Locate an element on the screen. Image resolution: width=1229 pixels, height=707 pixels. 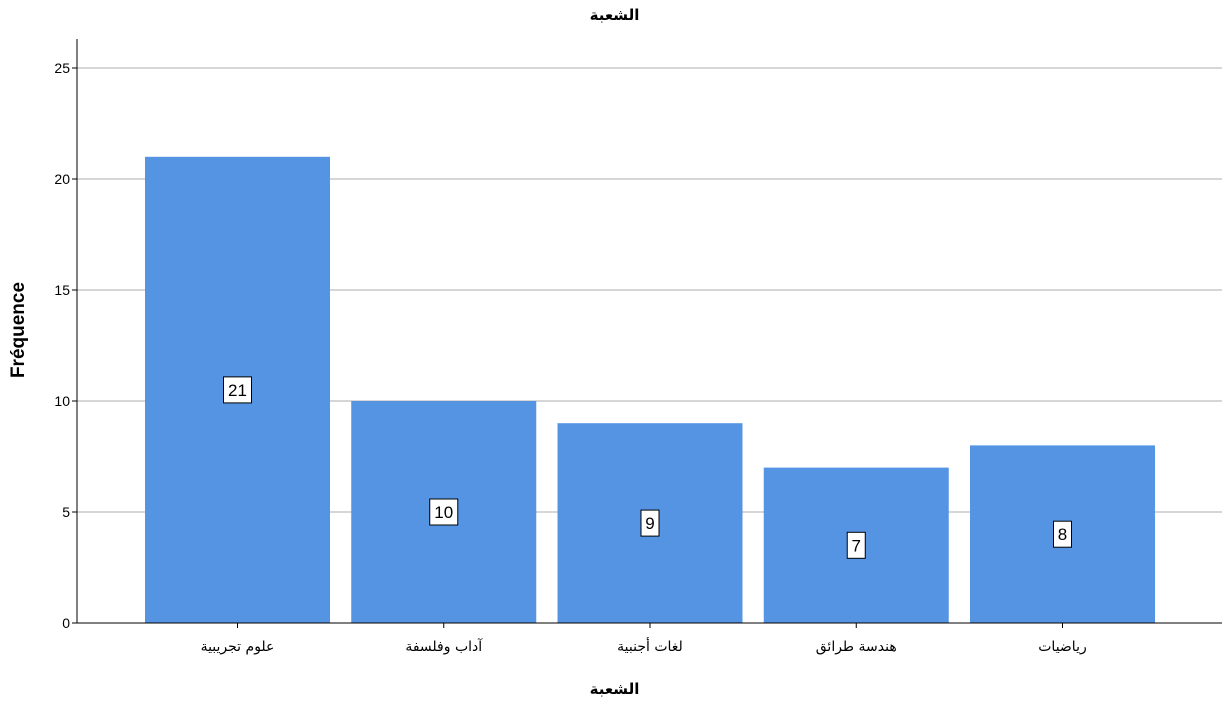
x-category-label: علوم تجريبية is located at coordinates (238, 647).